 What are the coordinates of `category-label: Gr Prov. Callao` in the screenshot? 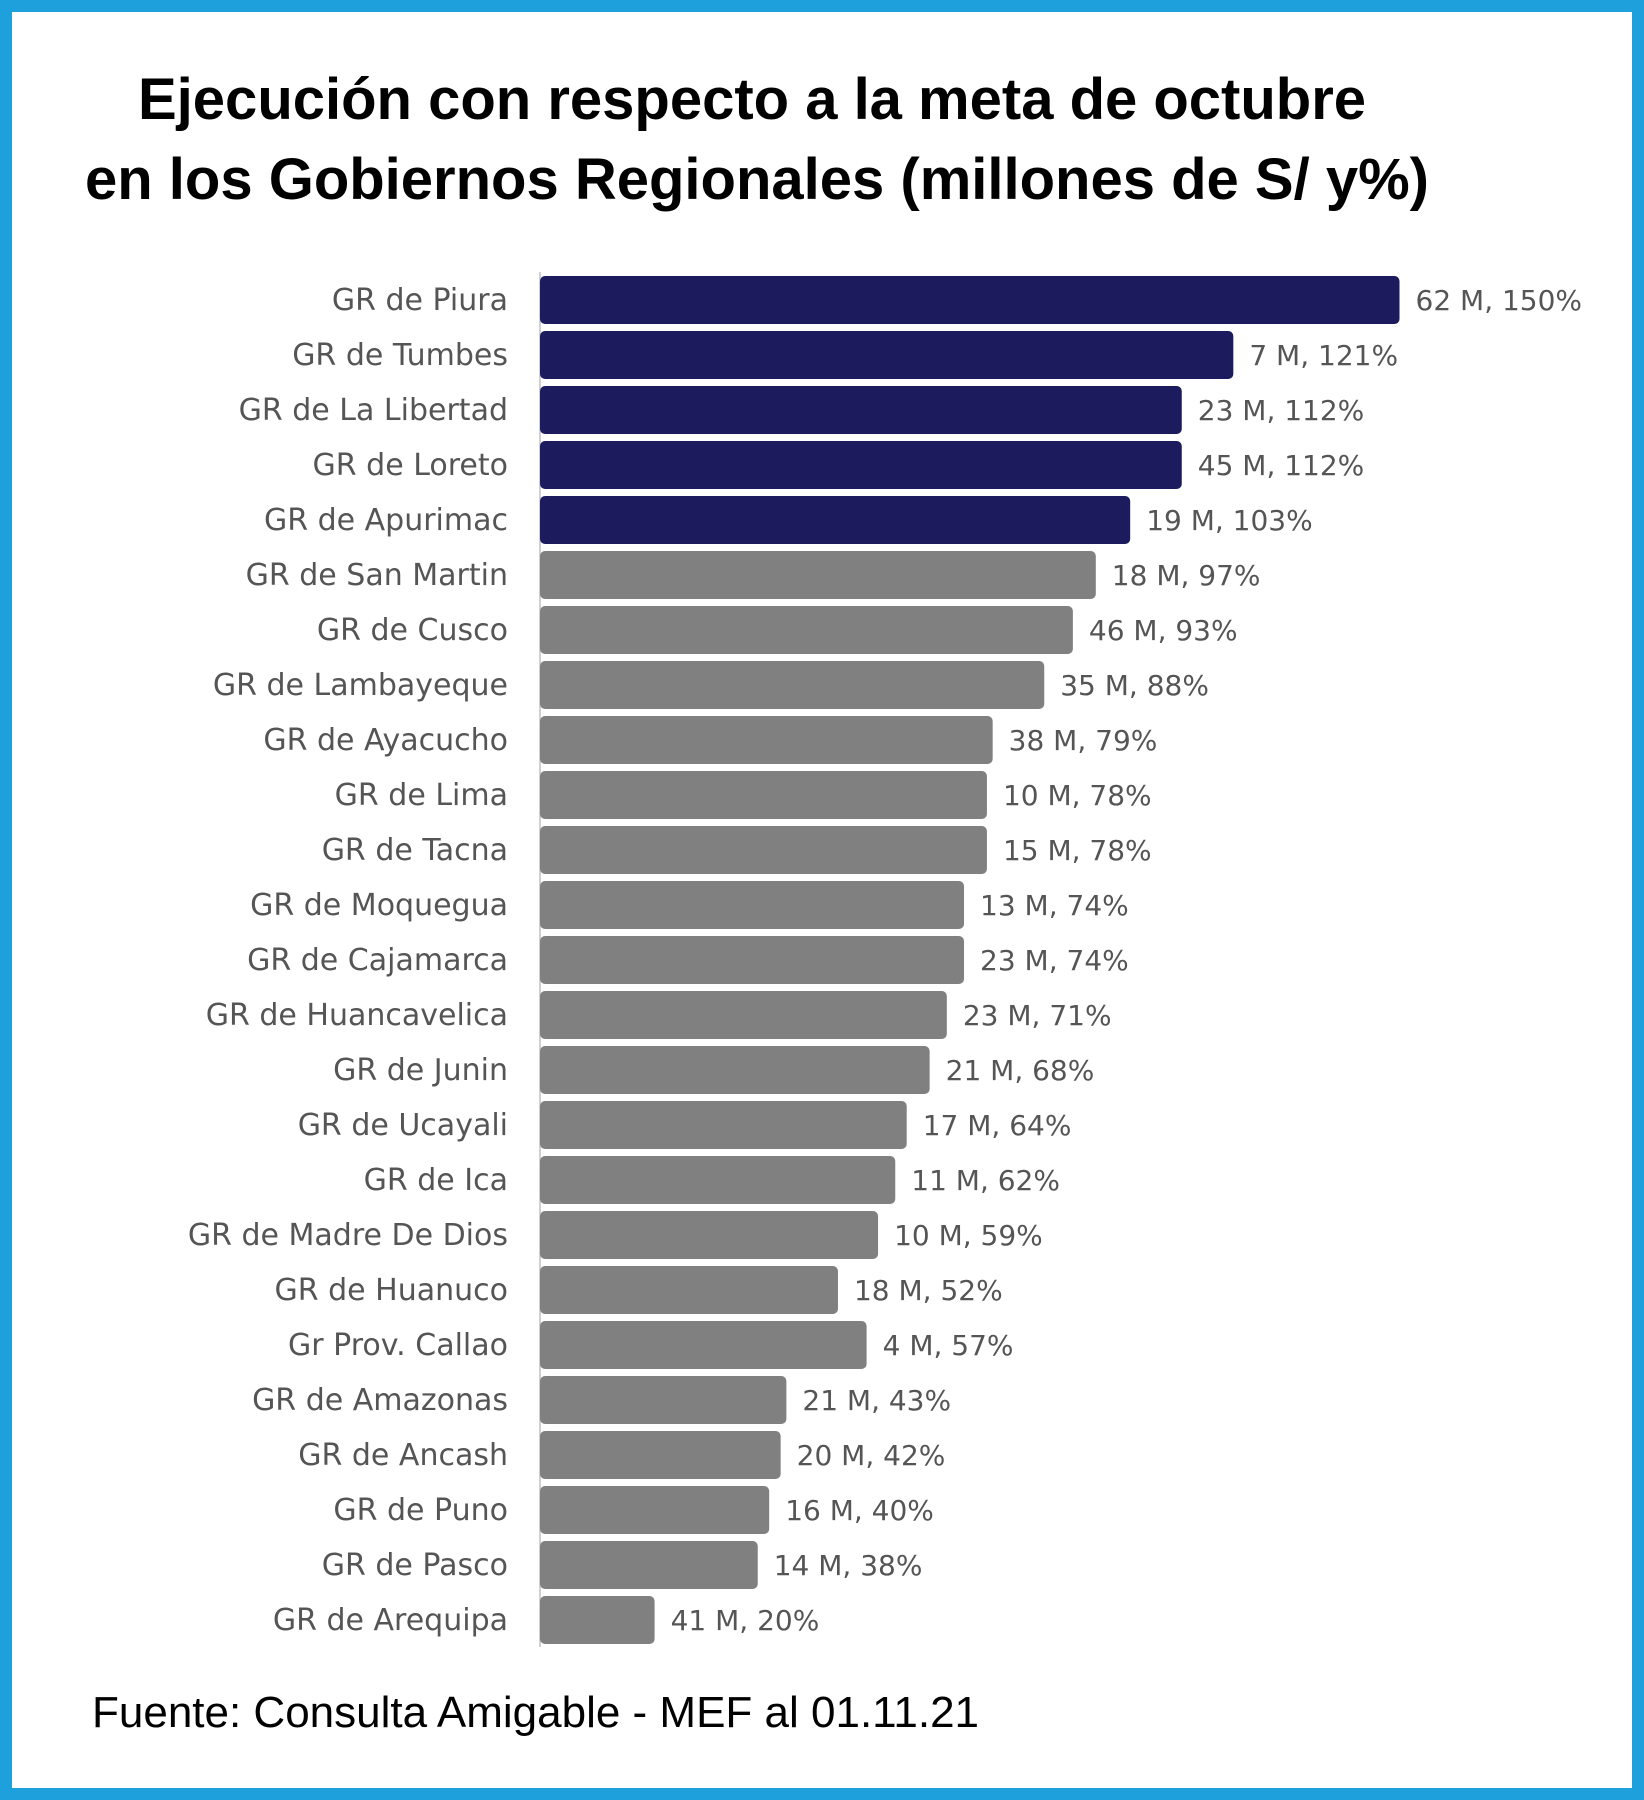 It's located at (398, 1345).